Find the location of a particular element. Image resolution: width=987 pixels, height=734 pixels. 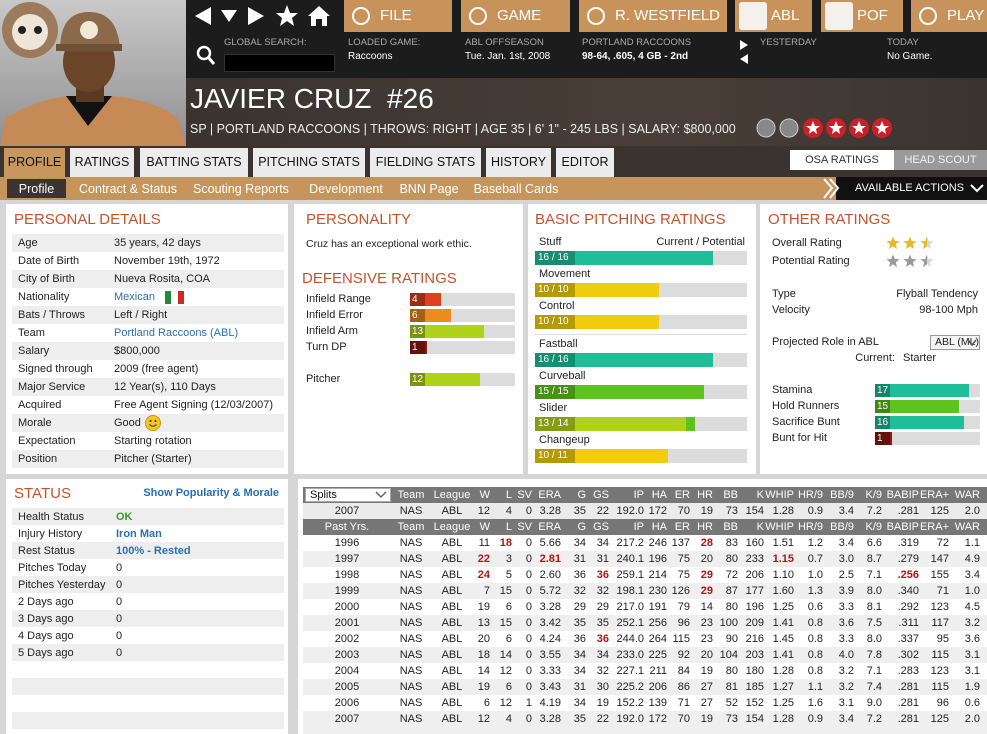

stat-cell: 29 is located at coordinates (579, 607).